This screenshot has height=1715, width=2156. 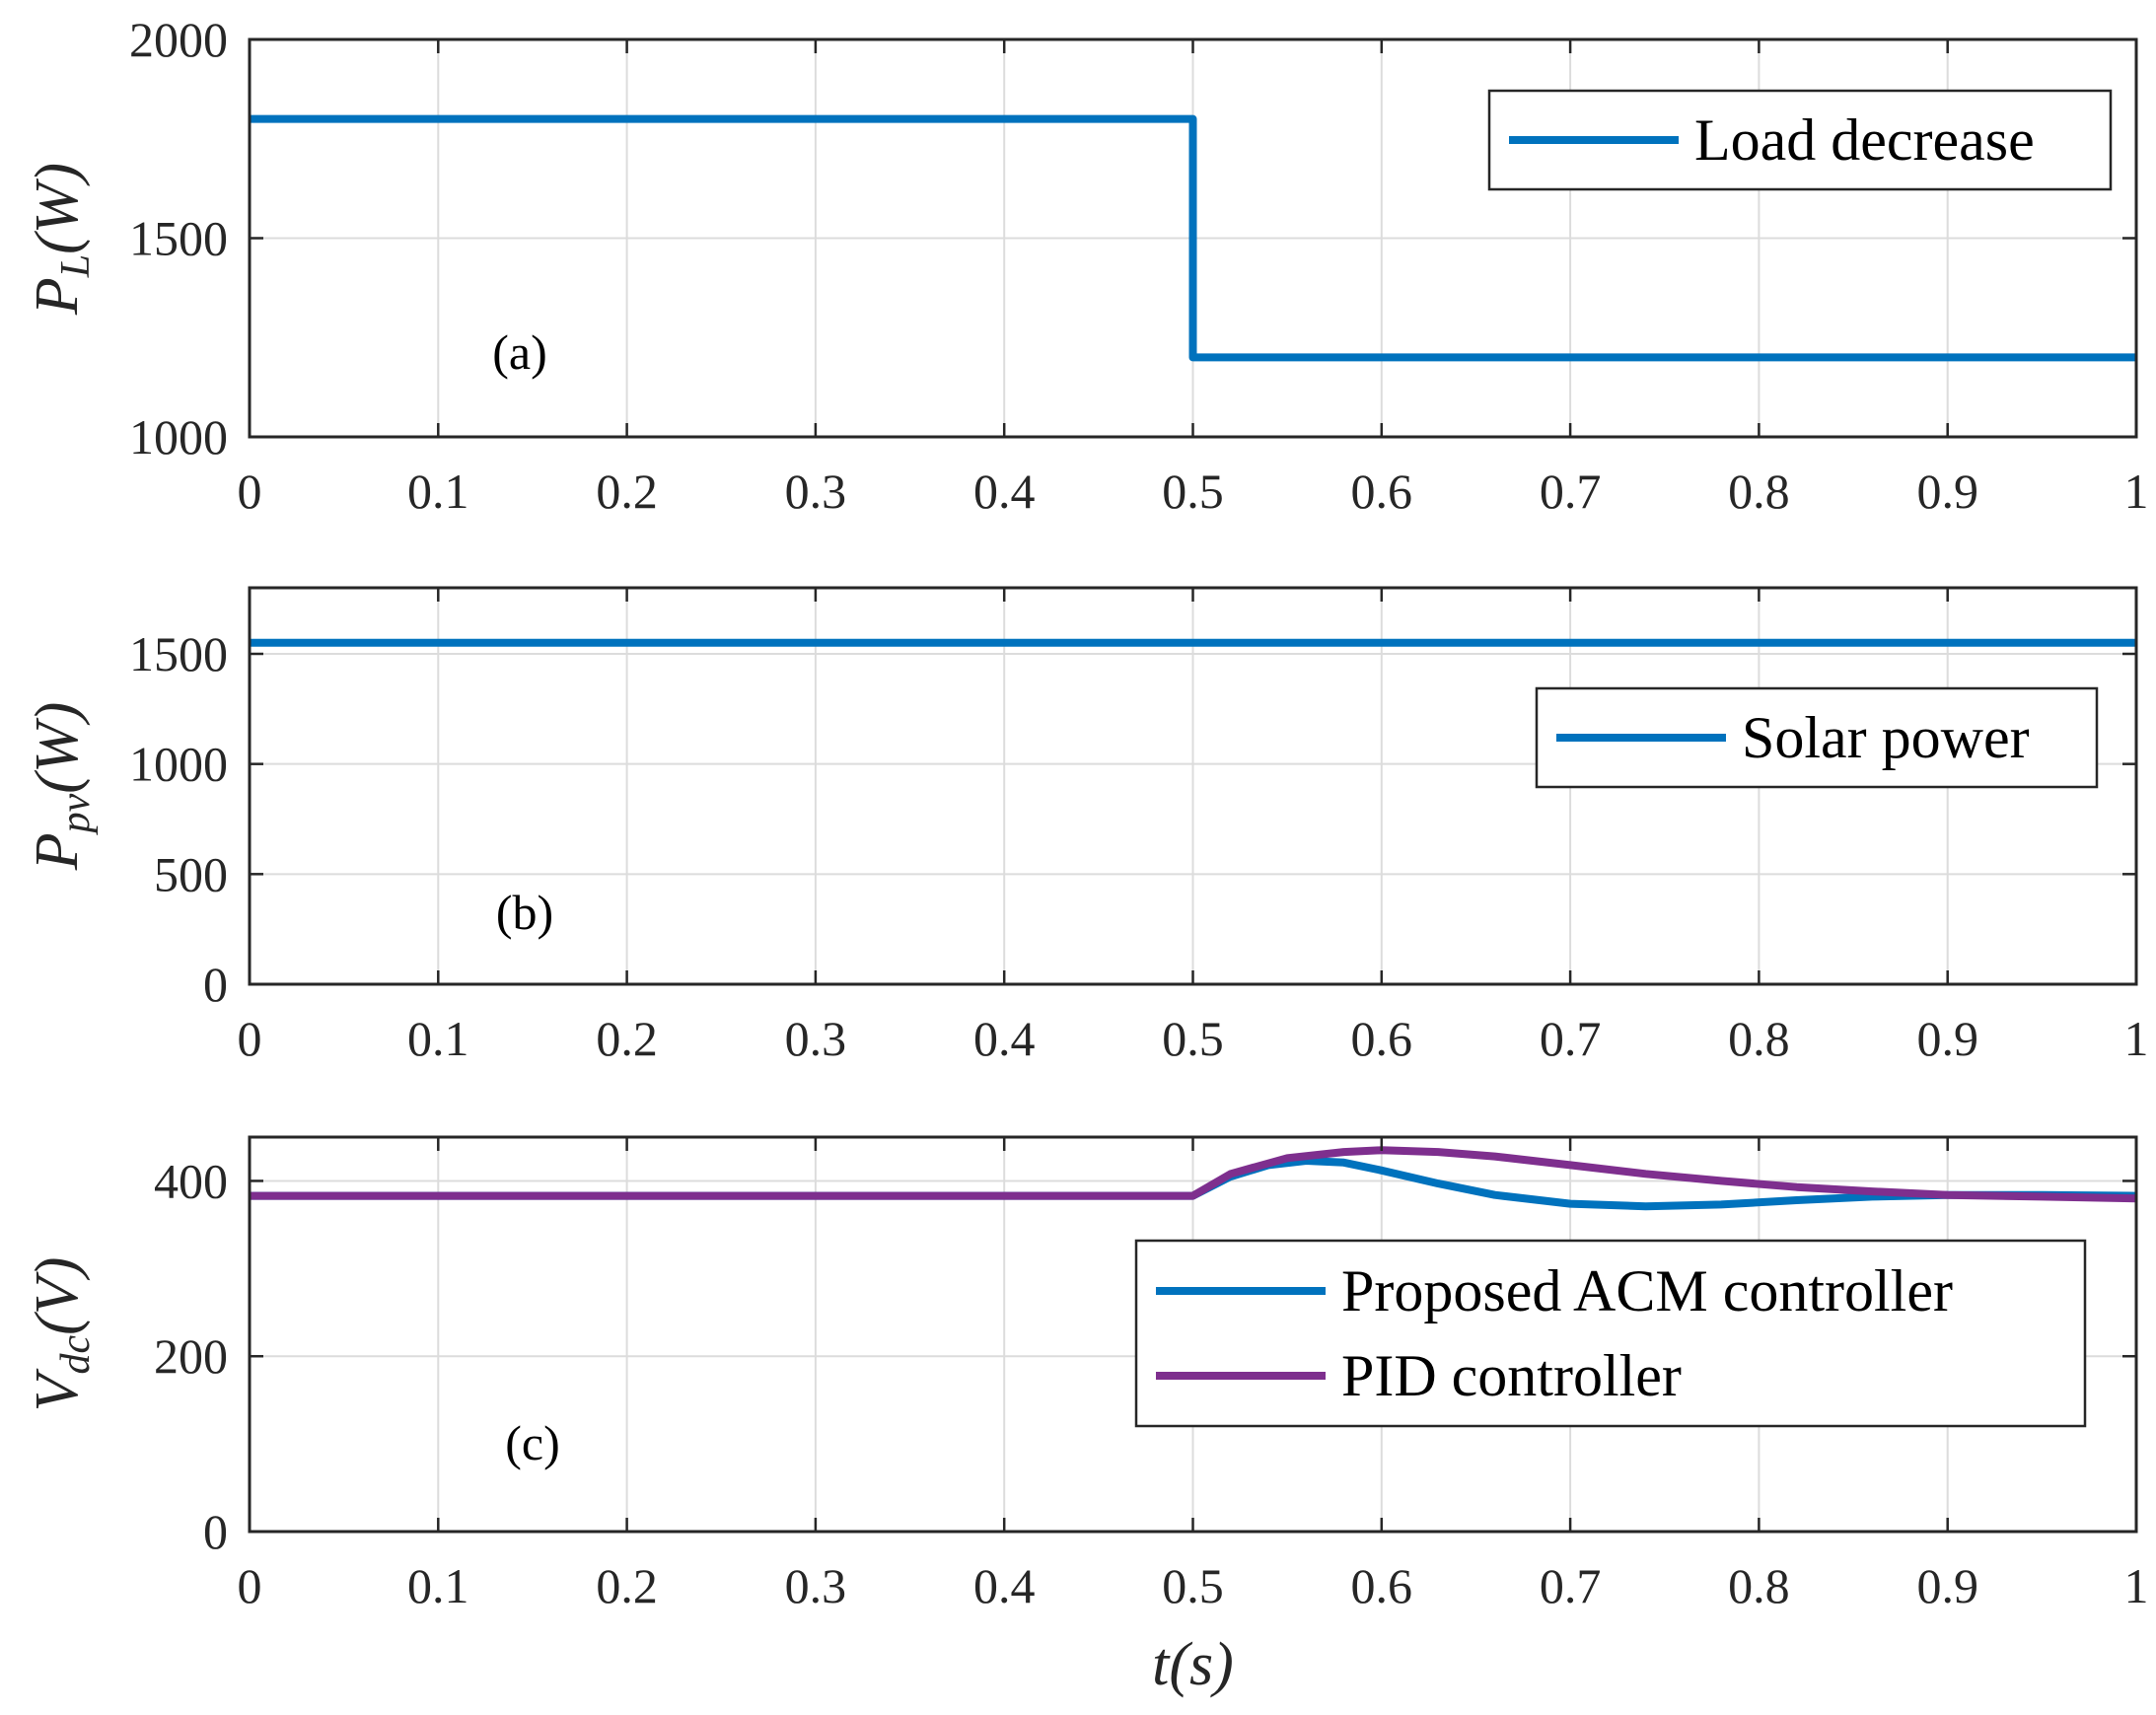 I want to click on panel-c-series, so click(x=1193, y=1178).